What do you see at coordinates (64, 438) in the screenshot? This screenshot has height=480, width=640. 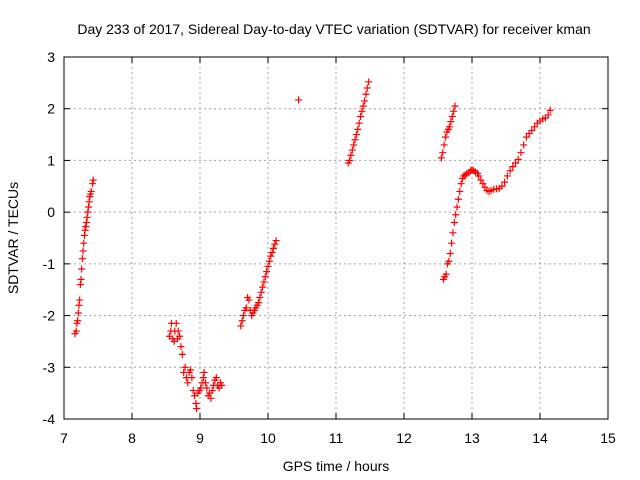 I see `x-tick-label: 7` at bounding box center [64, 438].